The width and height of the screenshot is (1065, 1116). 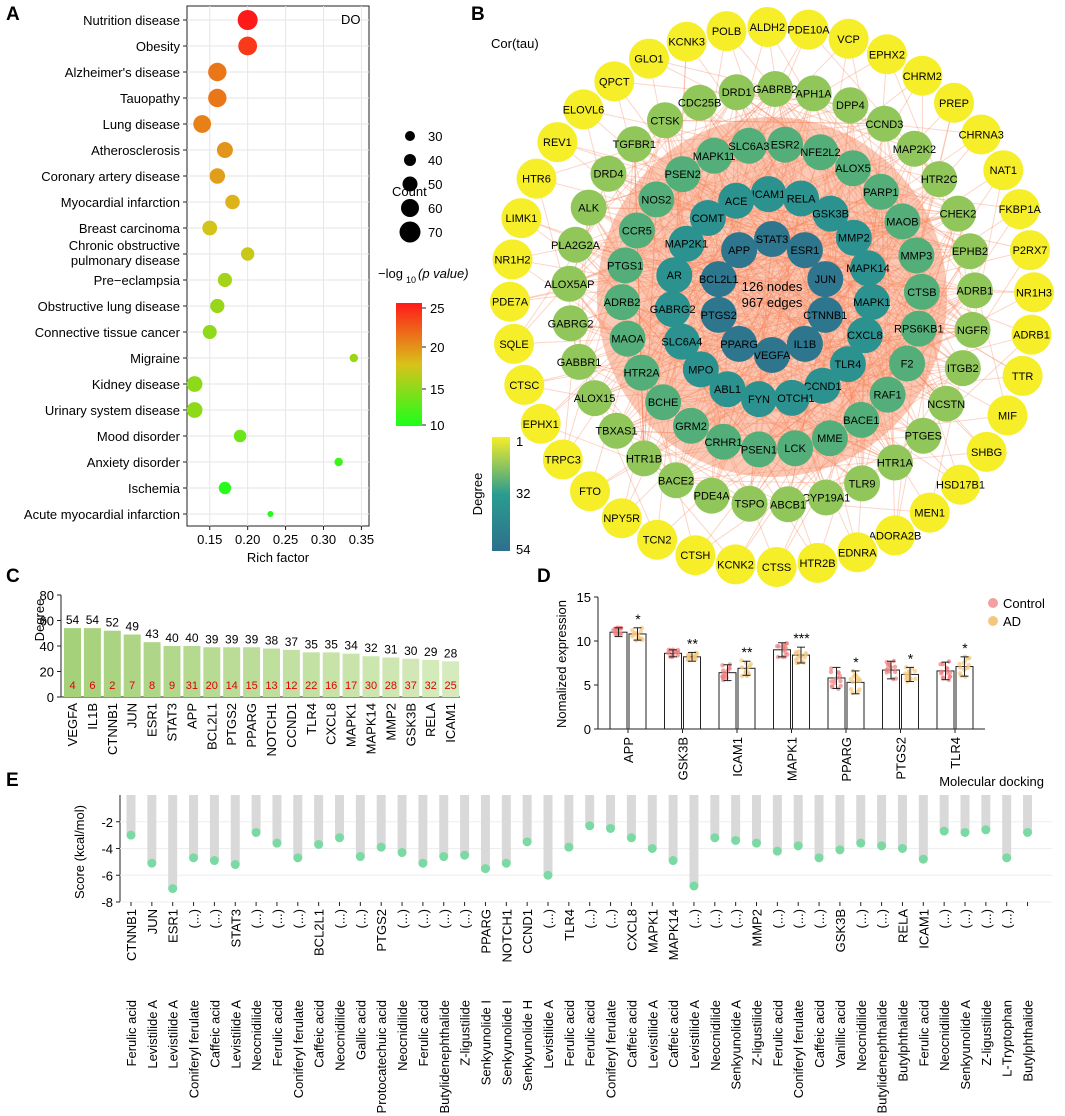 I want to click on network-node-label: CTNNB1, so click(x=825, y=316).